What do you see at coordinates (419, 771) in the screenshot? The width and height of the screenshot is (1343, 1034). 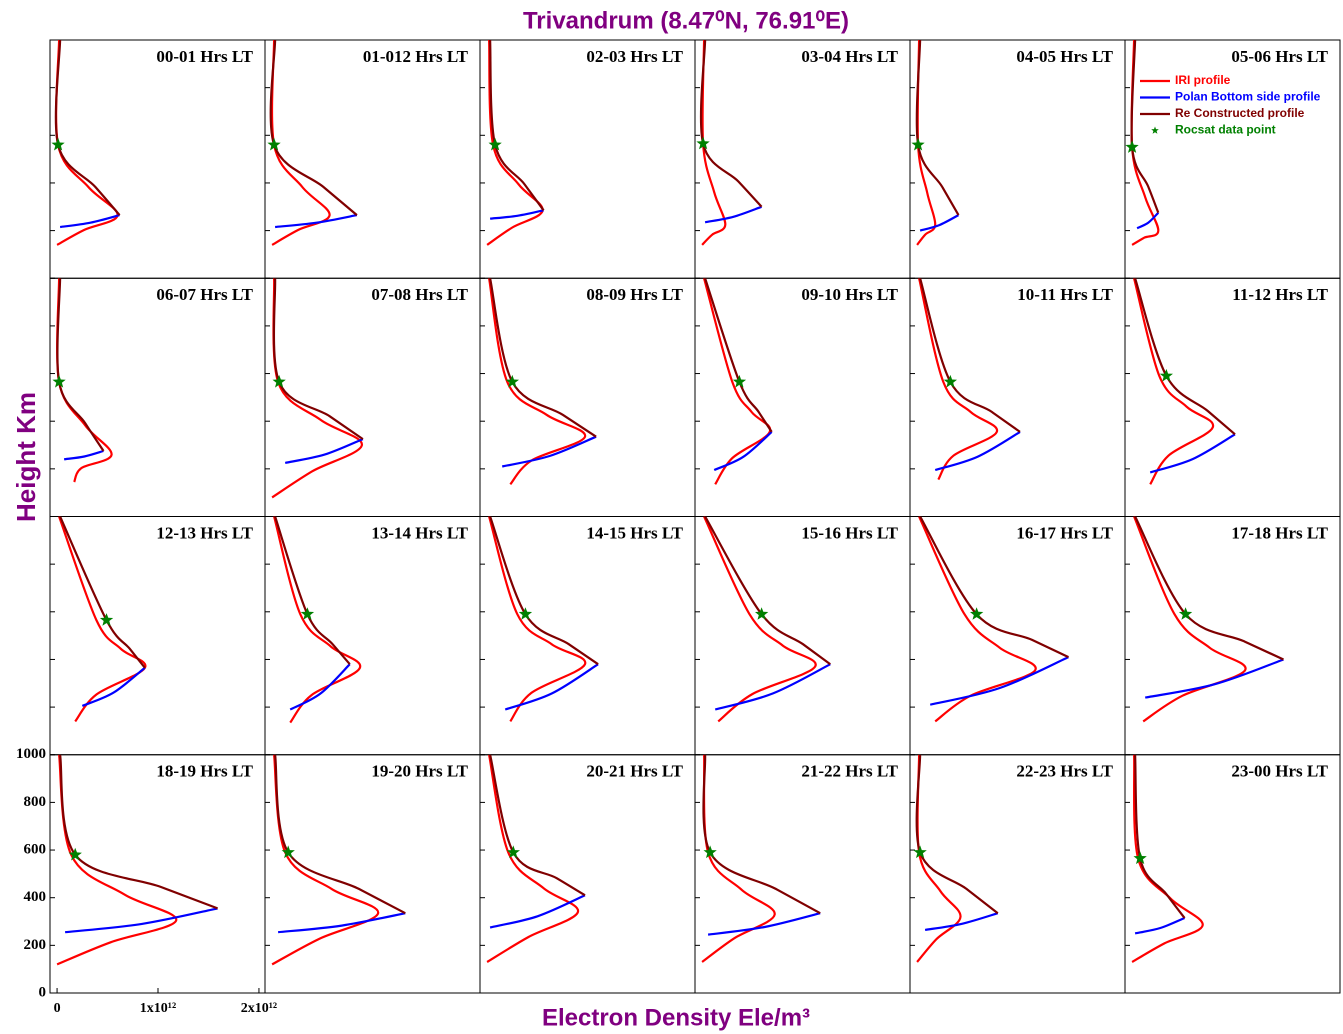 I see `panel-label: 19-20 Hrs LT` at bounding box center [419, 771].